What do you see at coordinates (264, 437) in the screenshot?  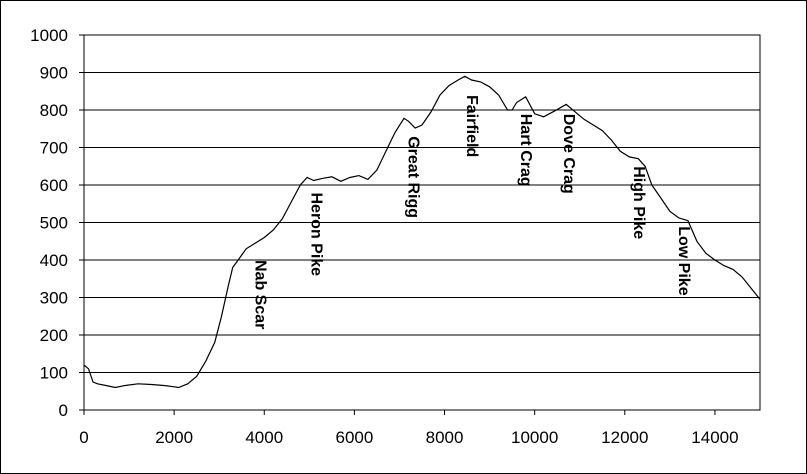 I see `x-tick-label: 4000` at bounding box center [264, 437].